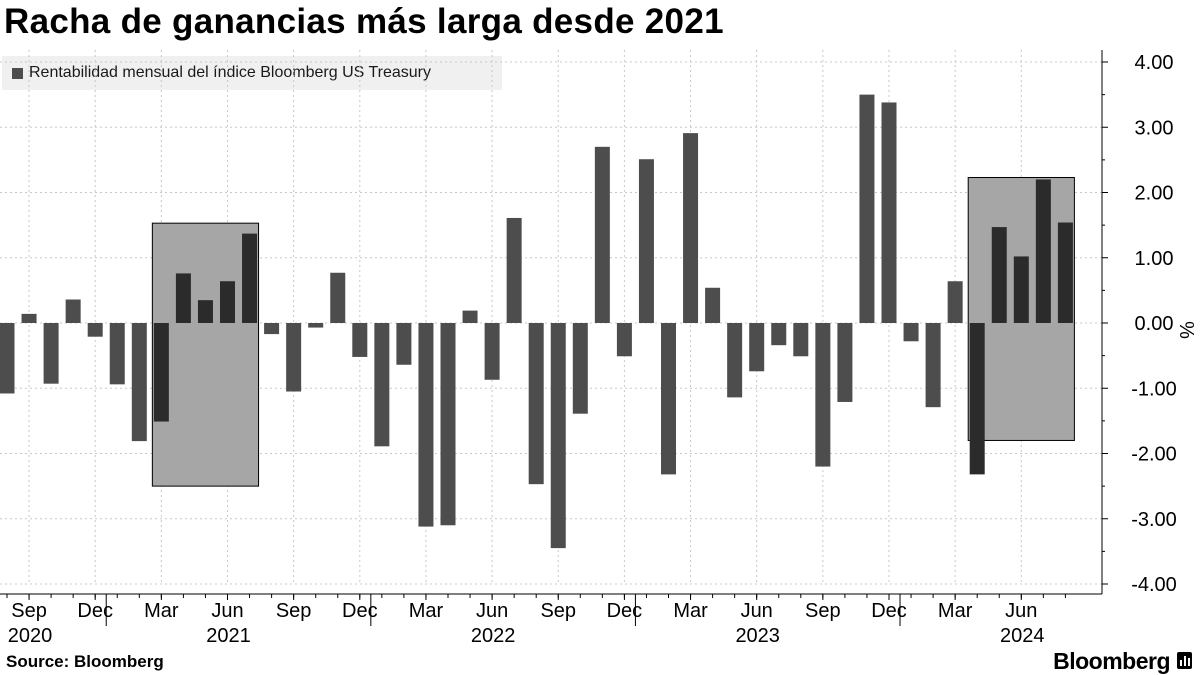 This screenshot has height=675, width=1200. I want to click on y-tick-label: 0.00, so click(1154, 324).